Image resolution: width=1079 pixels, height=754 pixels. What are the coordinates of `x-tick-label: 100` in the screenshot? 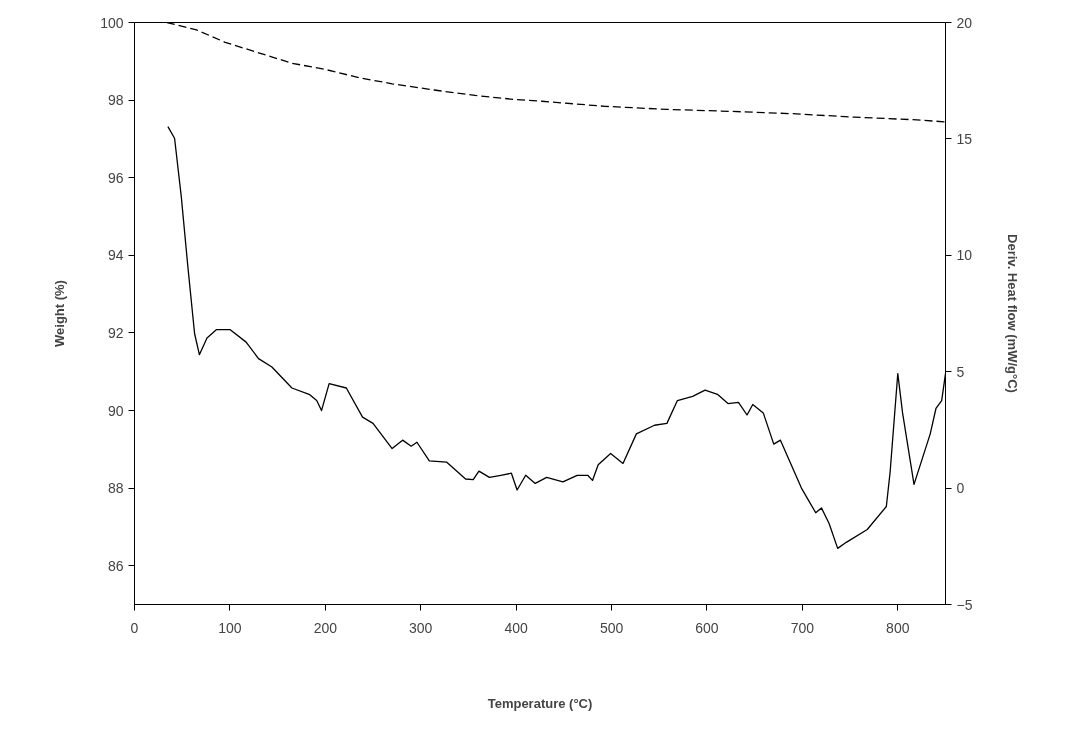 It's located at (230, 627).